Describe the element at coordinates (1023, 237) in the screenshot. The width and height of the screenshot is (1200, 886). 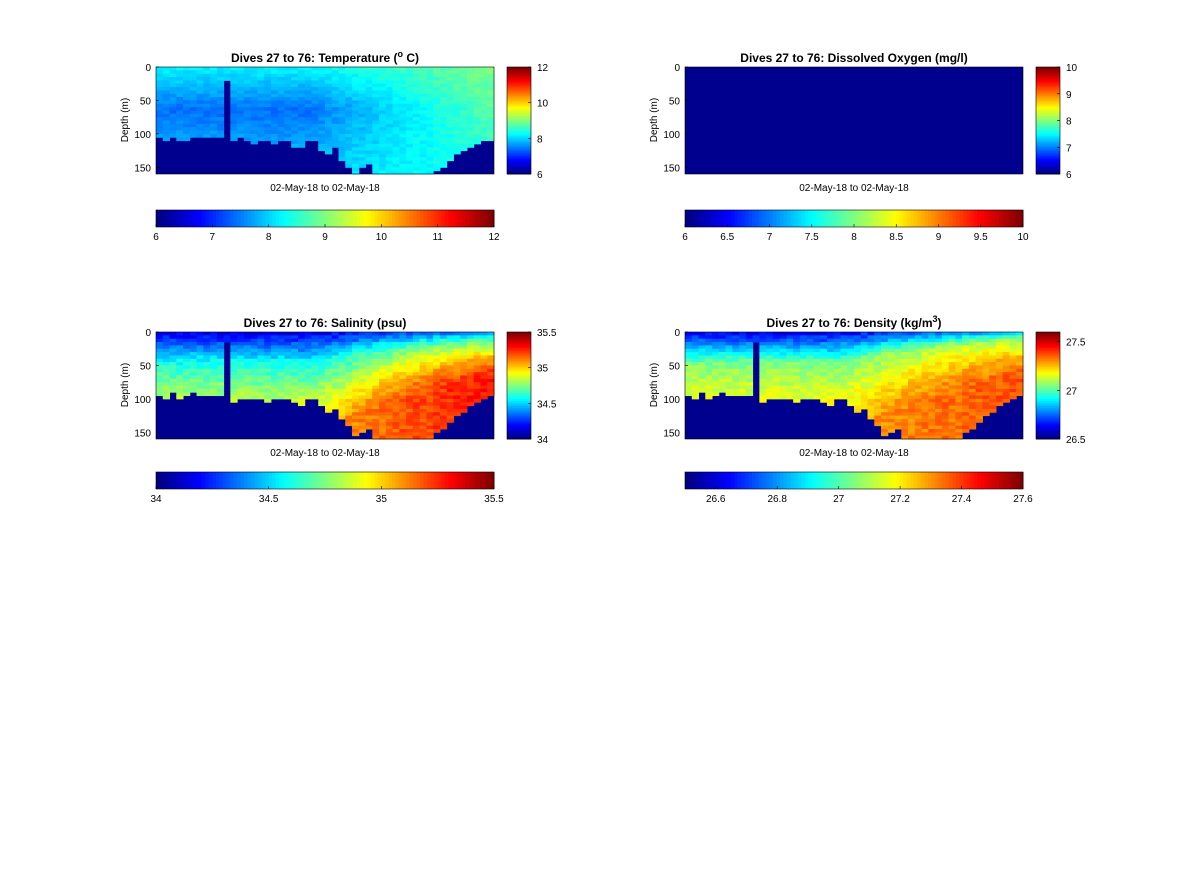
I see `colorbar-tick-label: 10` at that location.